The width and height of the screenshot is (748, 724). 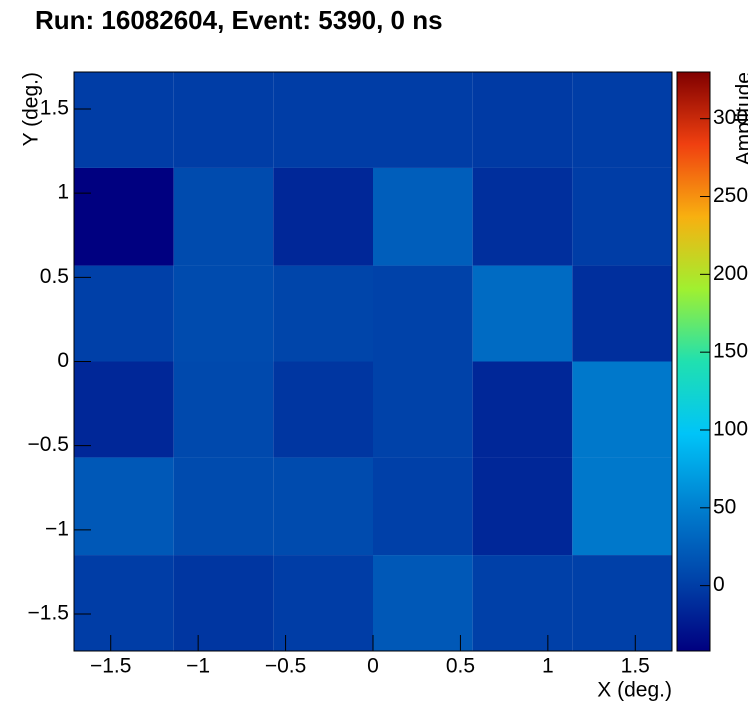 What do you see at coordinates (31, 109) in the screenshot?
I see `y-axis-label: Y (deg.)` at bounding box center [31, 109].